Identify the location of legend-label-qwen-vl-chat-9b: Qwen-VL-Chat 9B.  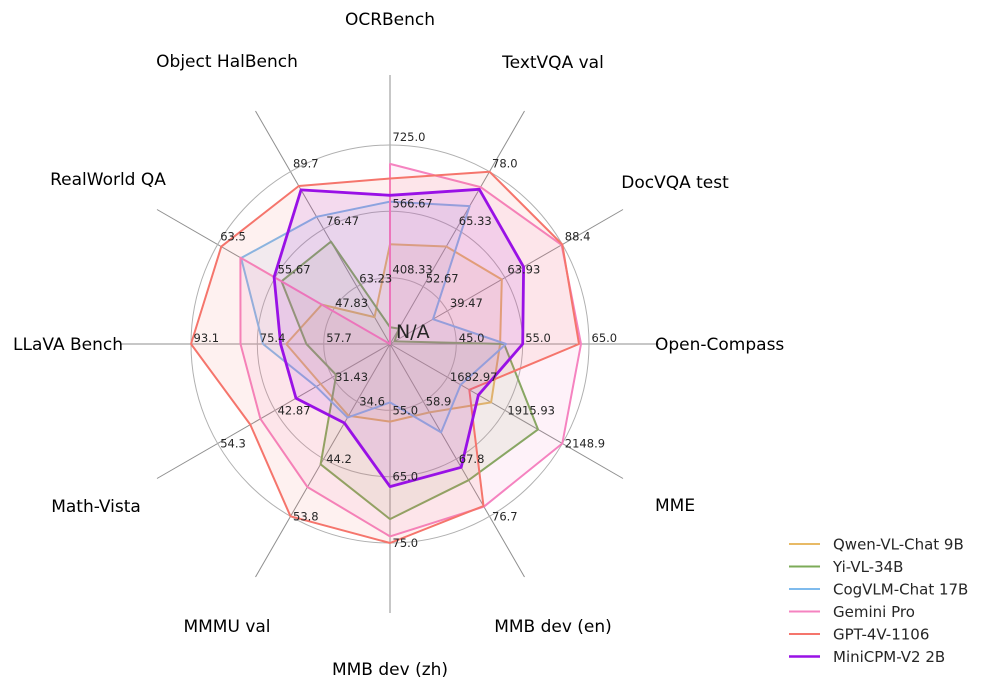
(898, 545).